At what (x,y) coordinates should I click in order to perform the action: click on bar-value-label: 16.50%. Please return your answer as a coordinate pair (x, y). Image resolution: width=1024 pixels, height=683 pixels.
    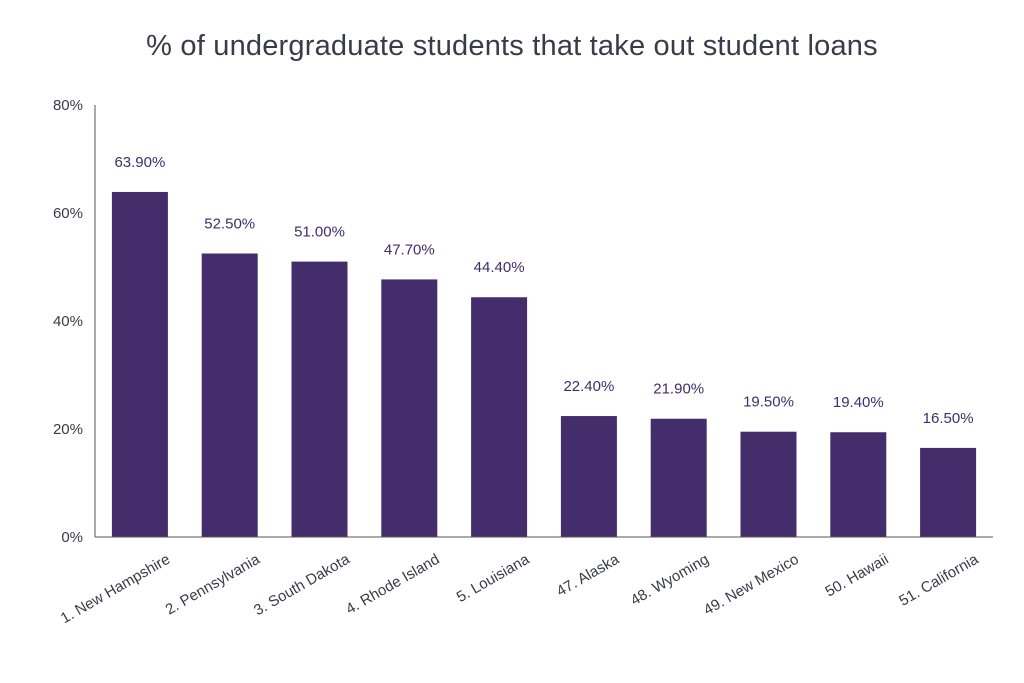
    Looking at the image, I should click on (948, 418).